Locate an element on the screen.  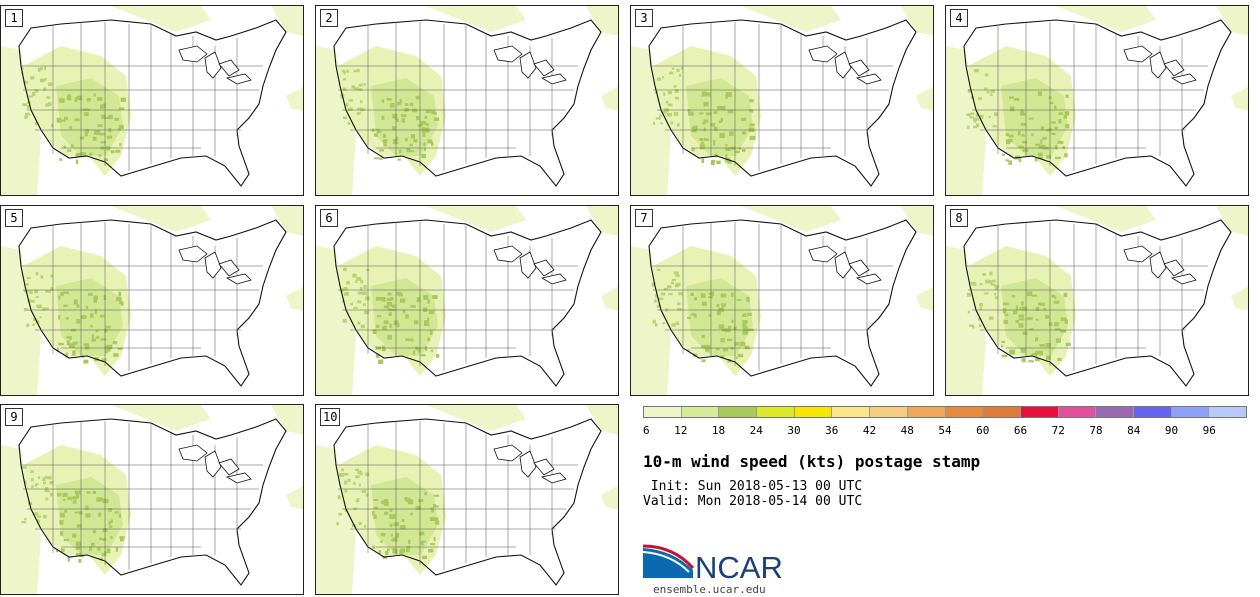
map-panel-8: 8 is located at coordinates (1097, 300).